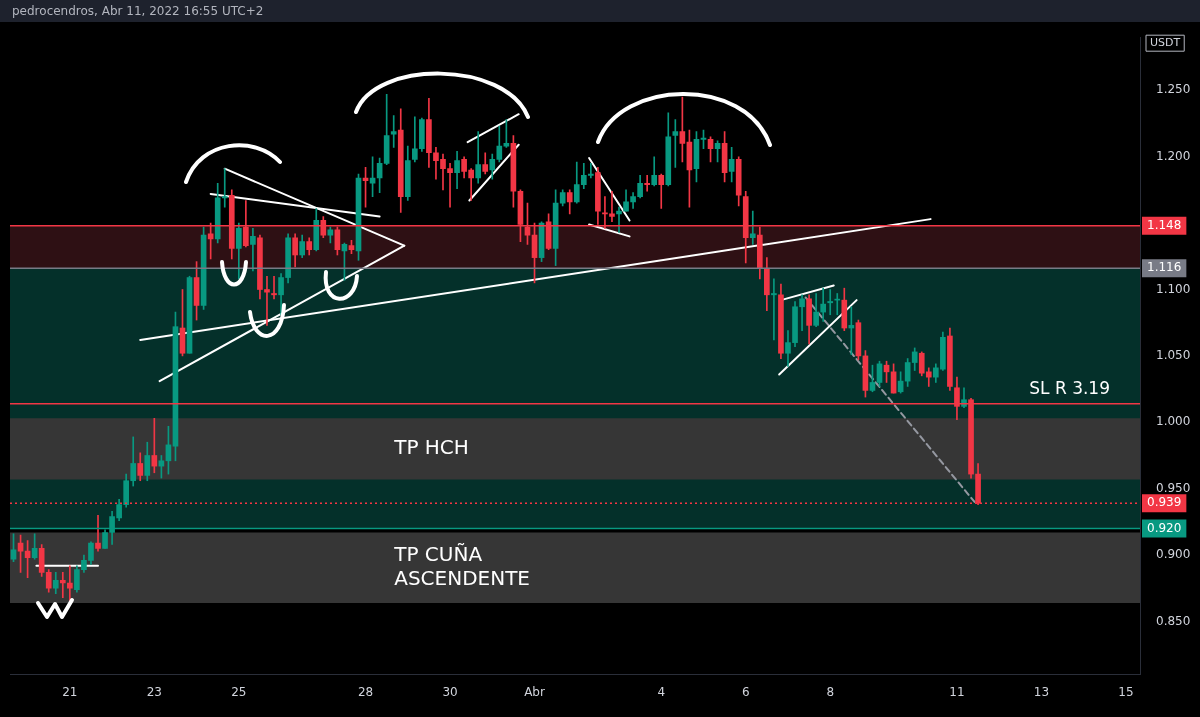  What do you see at coordinates (1173, 554) in the screenshot?
I see `y-tick-label: 0.900` at bounding box center [1173, 554].